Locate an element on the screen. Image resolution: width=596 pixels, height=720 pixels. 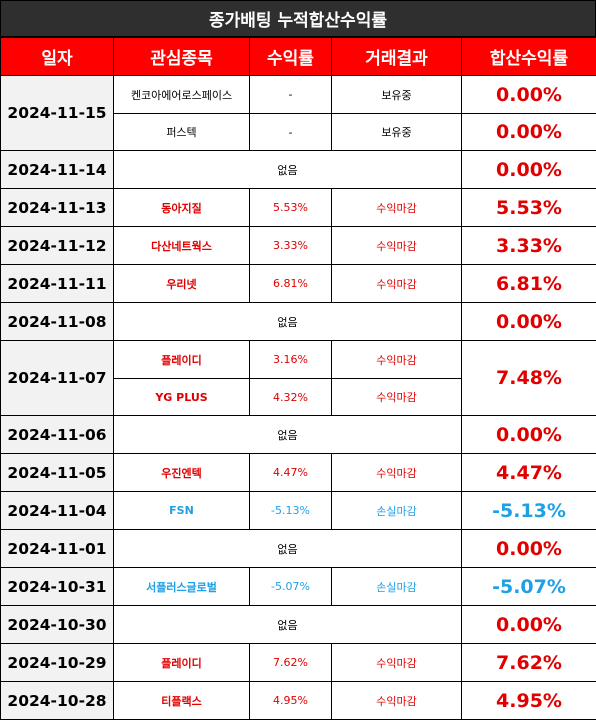
total-cell: -5.13% is located at coordinates (529, 511).